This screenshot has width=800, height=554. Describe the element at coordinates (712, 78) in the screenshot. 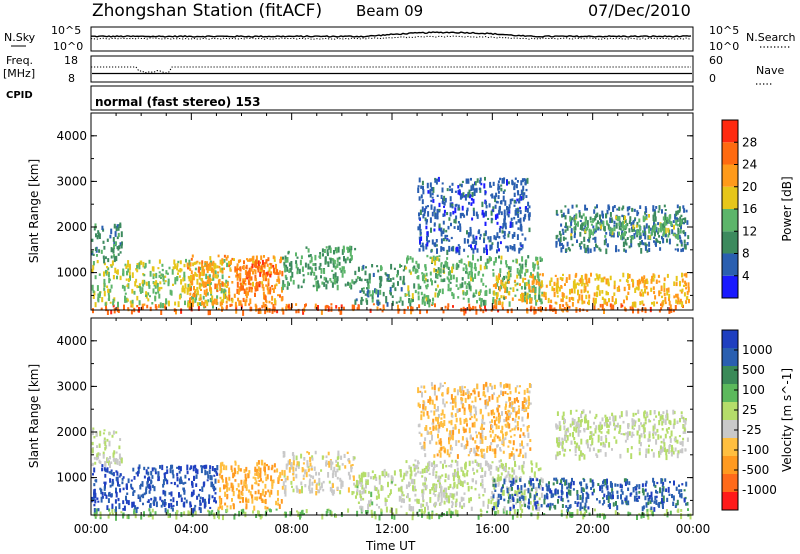

I see `nave-tick-bottom: 0` at that location.